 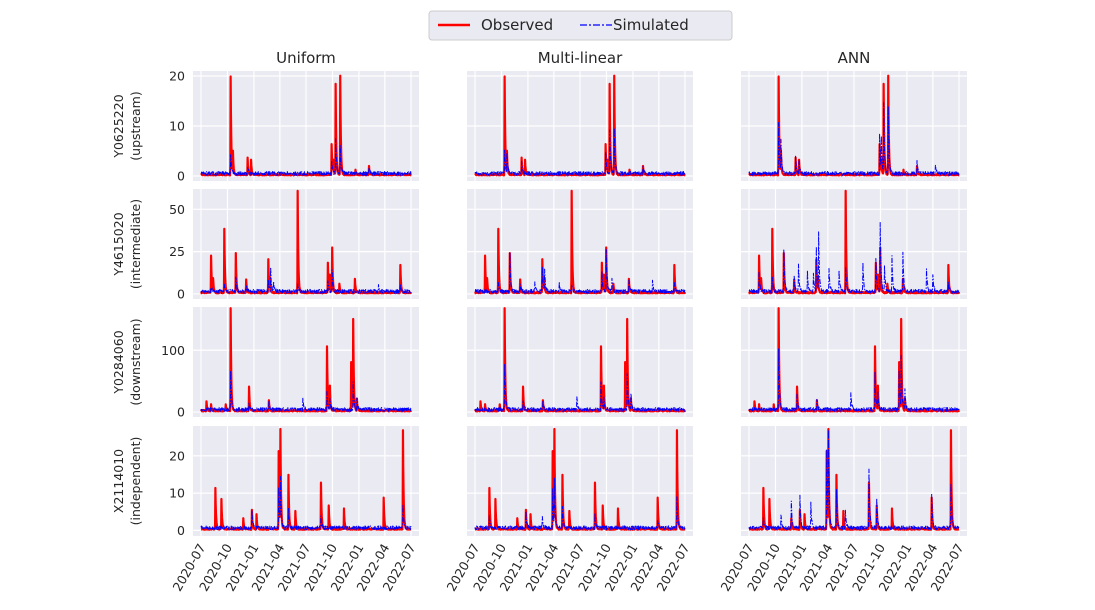 What do you see at coordinates (135, 125) in the screenshot?
I see `row-ylabel-position: (upstream)` at bounding box center [135, 125].